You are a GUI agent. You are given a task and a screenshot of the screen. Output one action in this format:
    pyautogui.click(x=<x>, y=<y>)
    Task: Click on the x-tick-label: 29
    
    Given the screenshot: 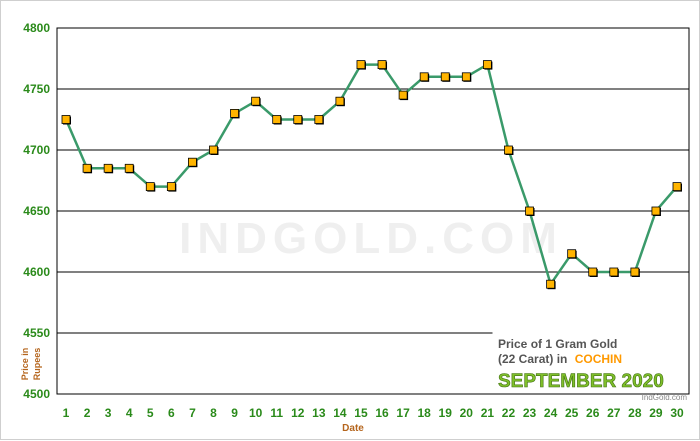 What is the action you would take?
    pyautogui.click(x=656, y=413)
    